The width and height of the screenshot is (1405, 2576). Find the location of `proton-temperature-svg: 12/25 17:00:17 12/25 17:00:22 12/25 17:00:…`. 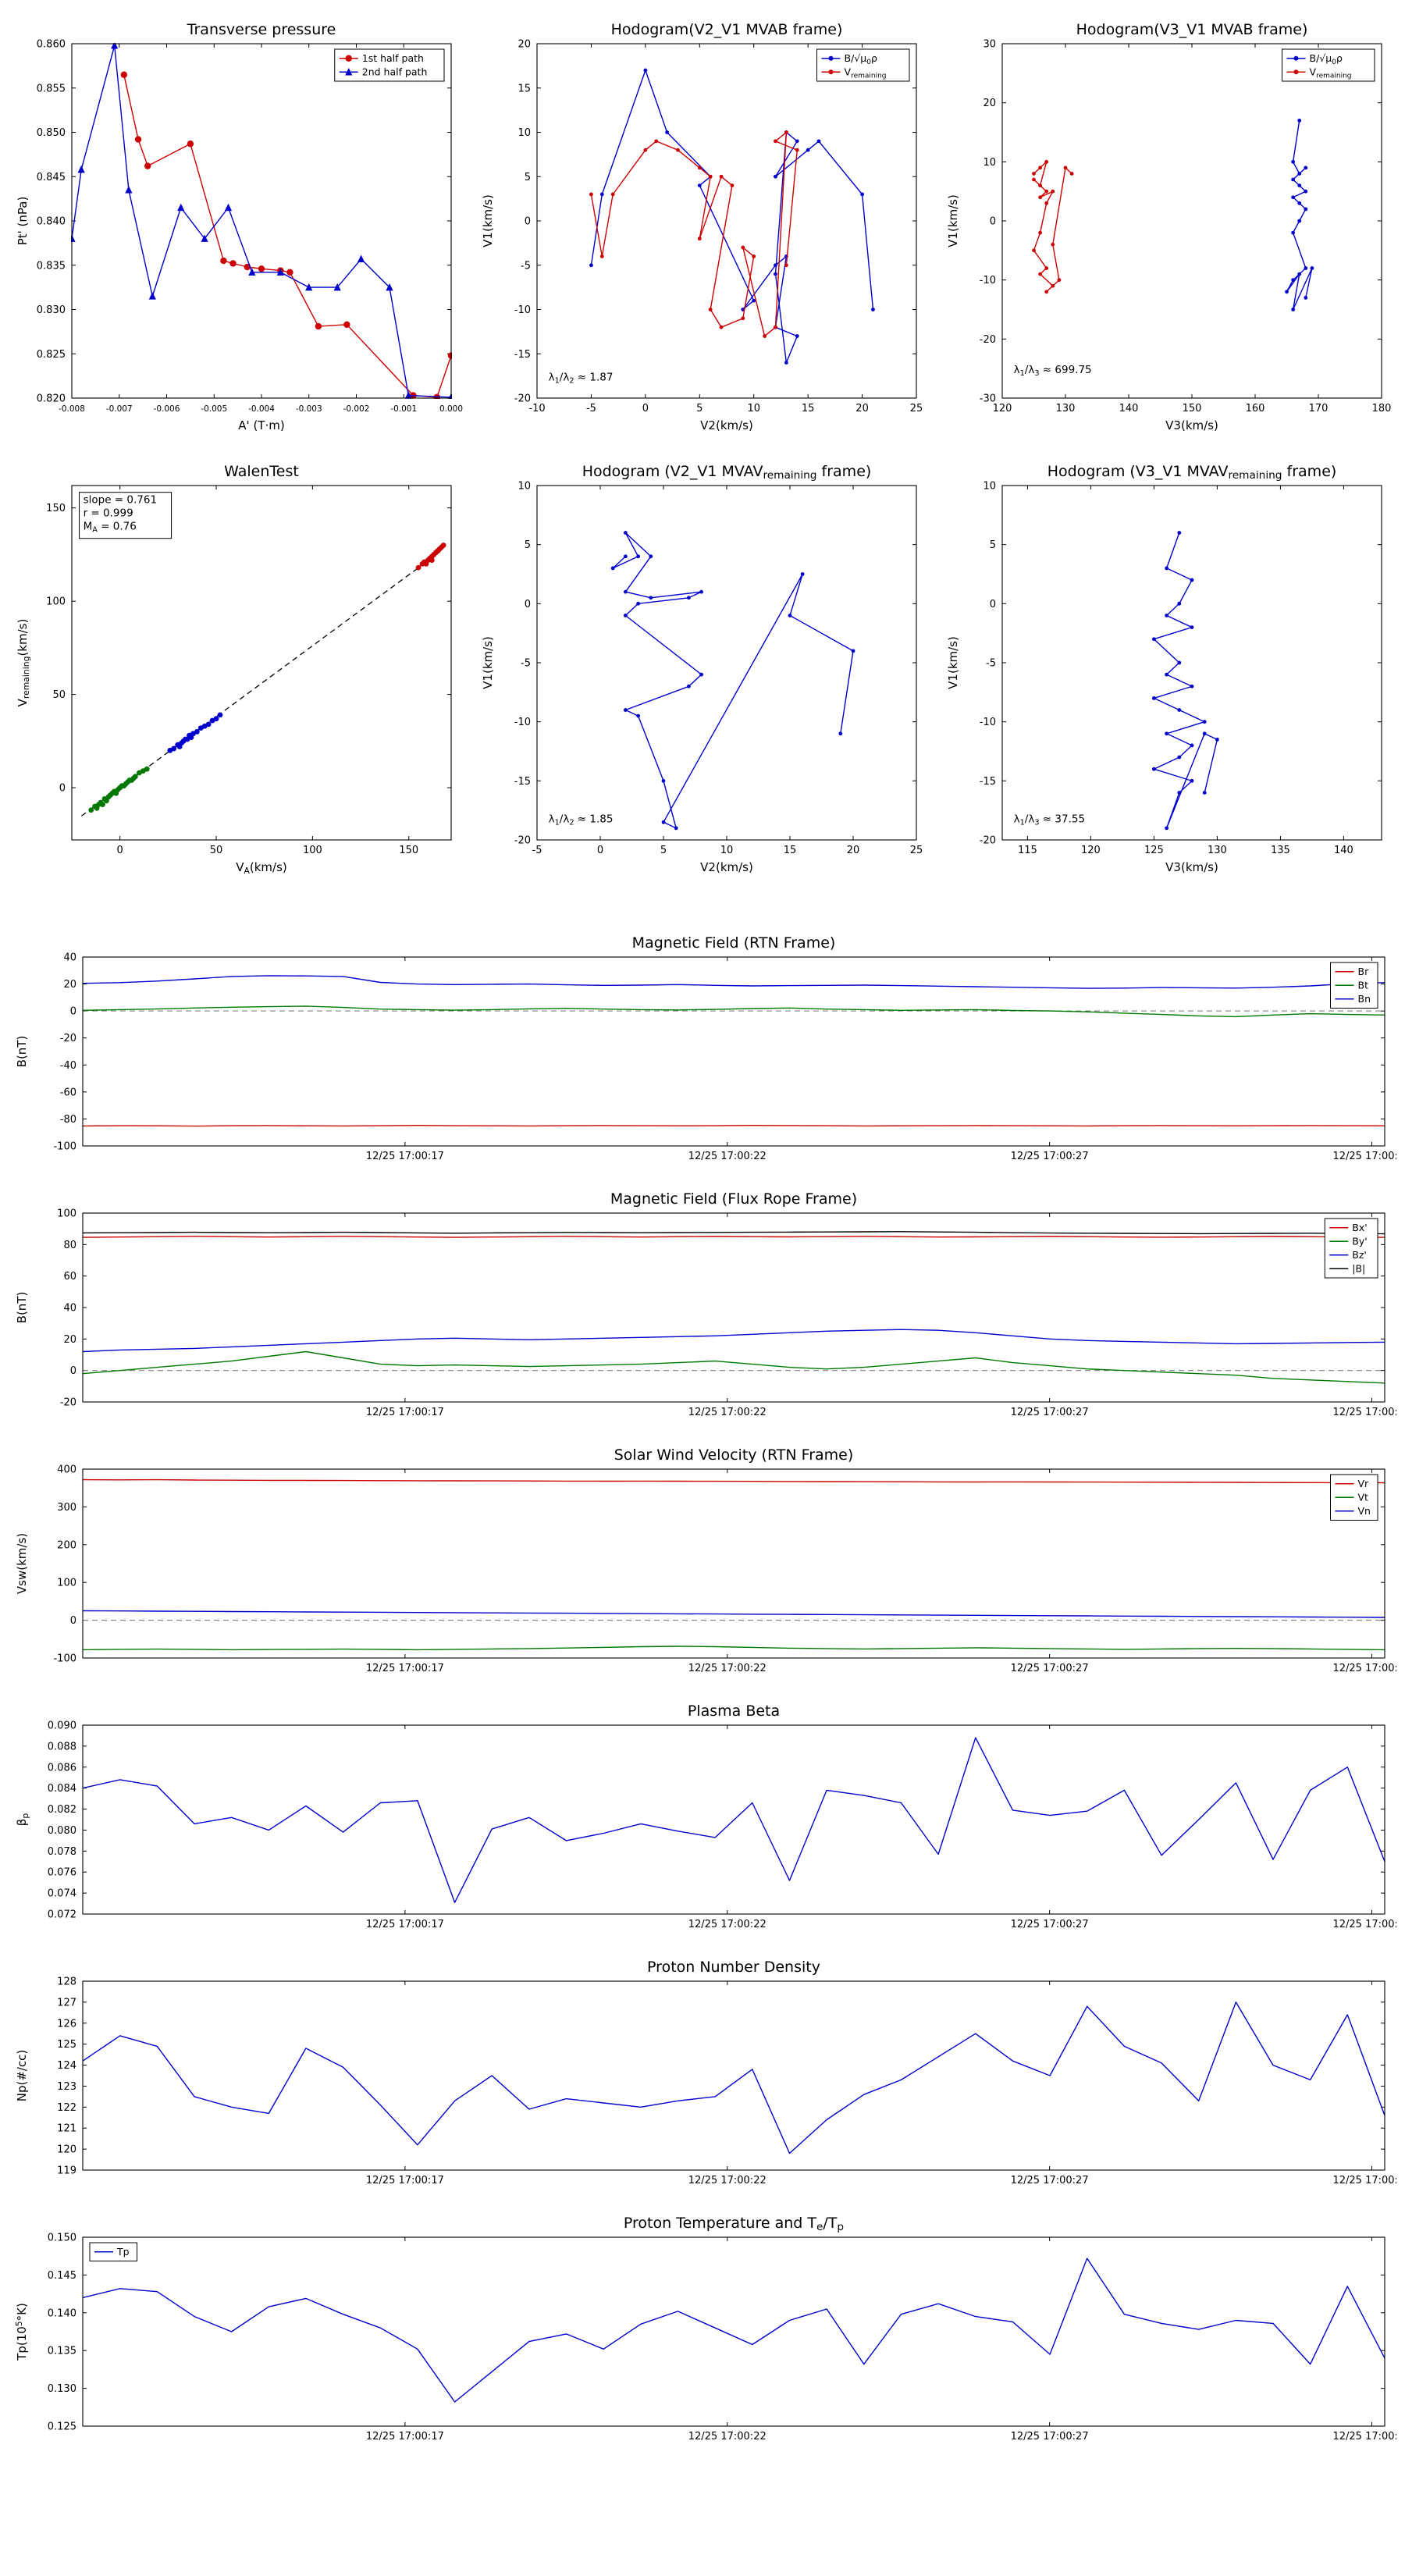

proton-temperature-svg: 12/25 17:00:17 12/25 17:00:22 12/25 17:00:… is located at coordinates (710, 2329).